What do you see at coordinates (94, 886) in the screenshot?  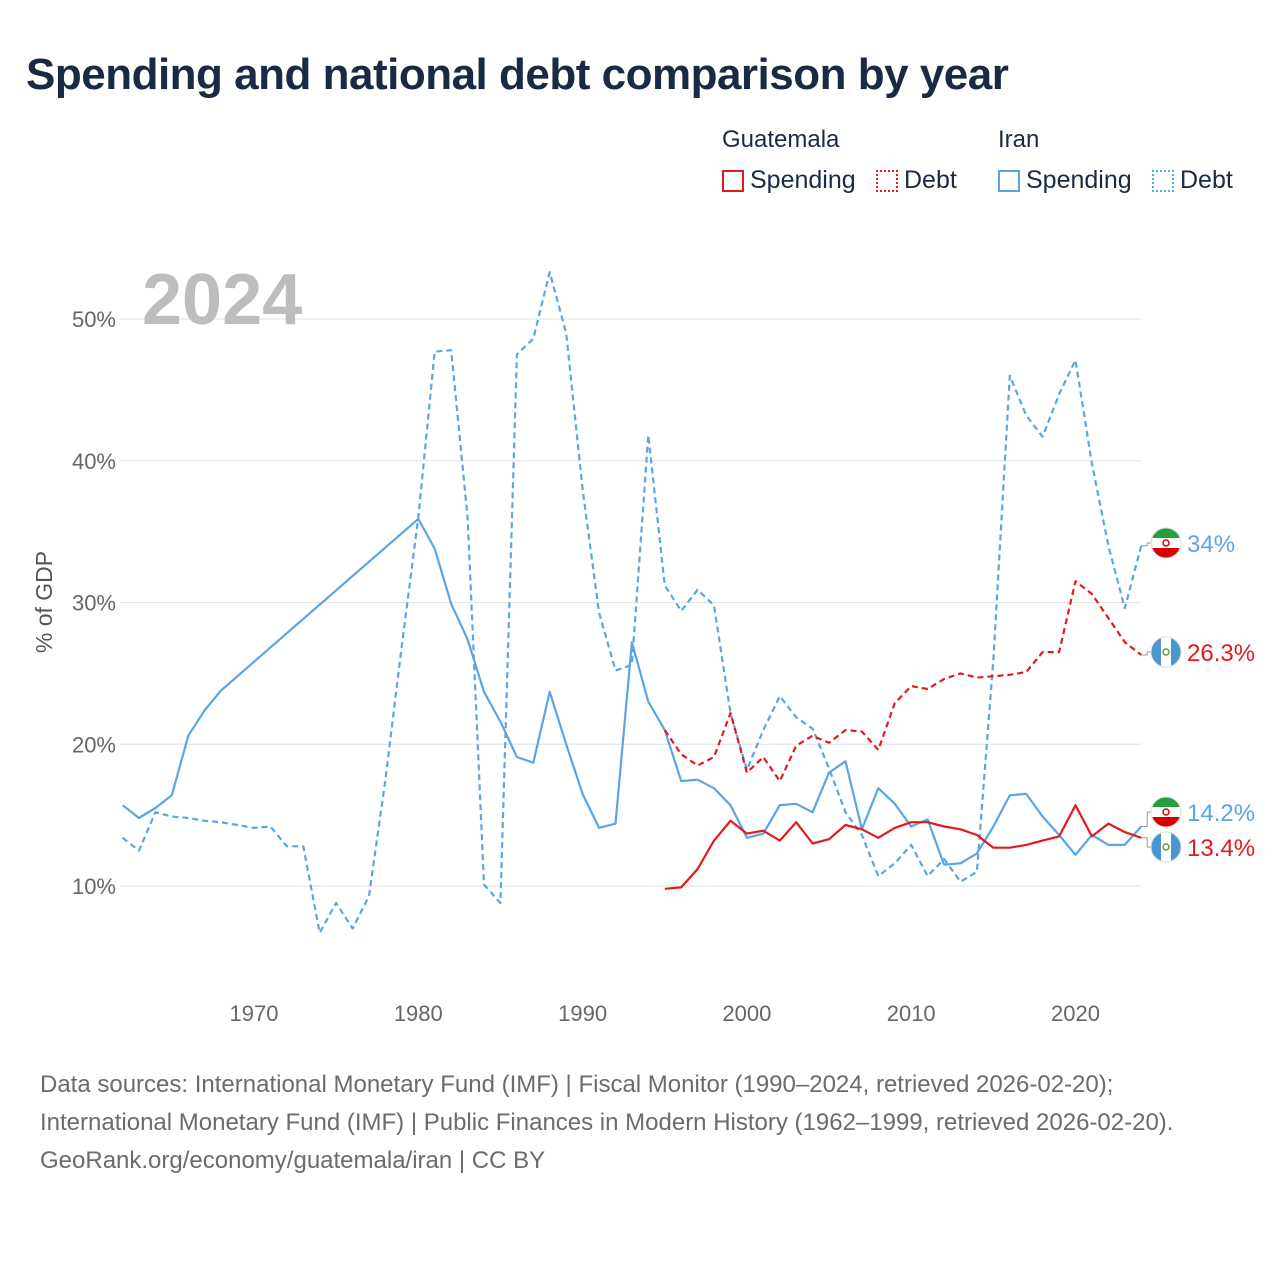 I see `y-tick-label: 10%` at bounding box center [94, 886].